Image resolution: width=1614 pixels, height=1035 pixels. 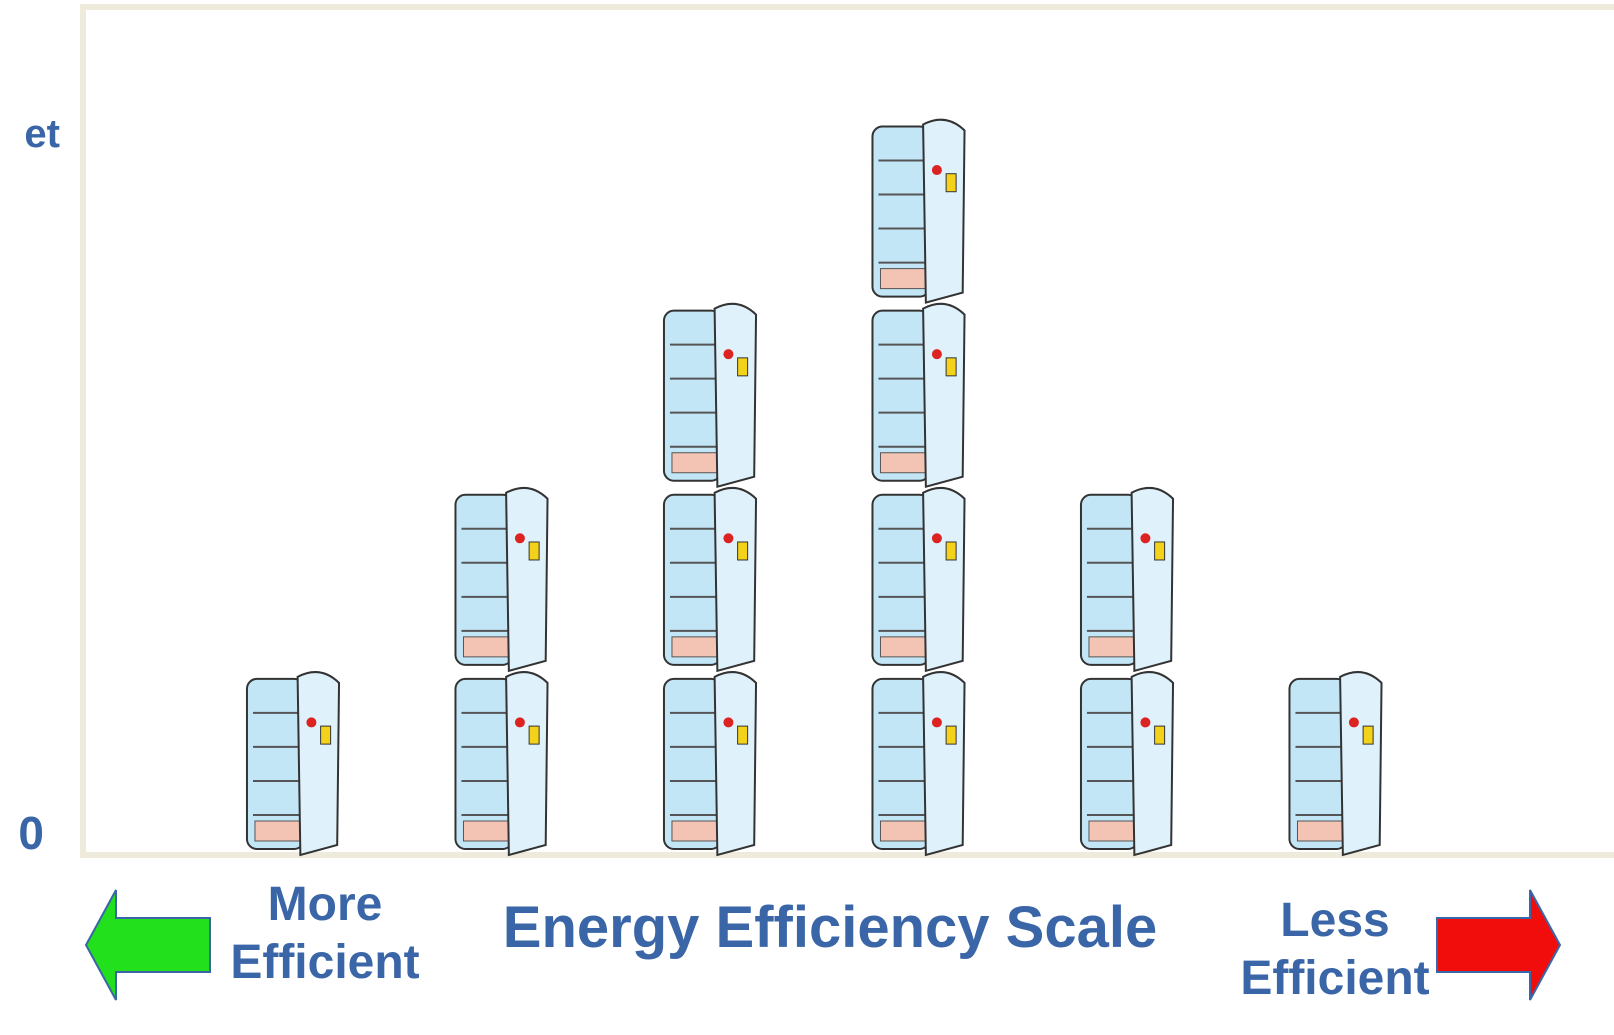 What do you see at coordinates (1499, 945) in the screenshot?
I see `right-arrow` at bounding box center [1499, 945].